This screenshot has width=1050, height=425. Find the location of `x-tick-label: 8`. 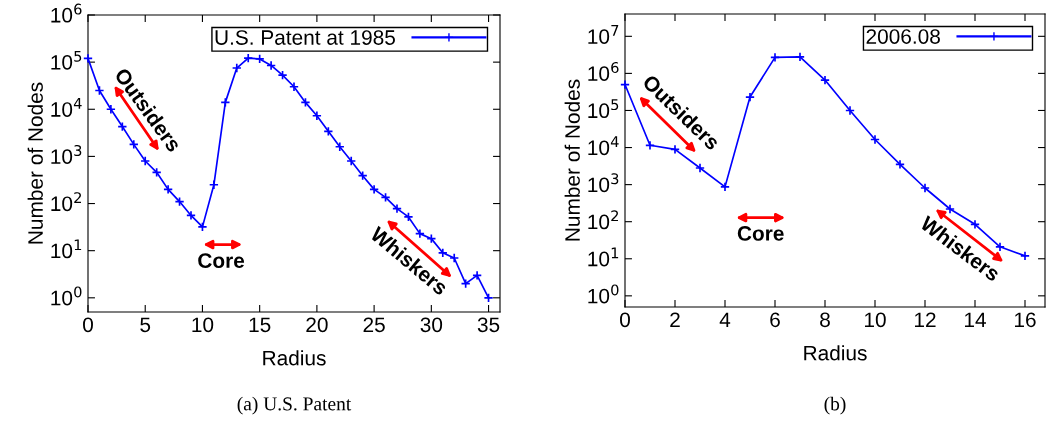

x-tick-label: 8 is located at coordinates (825, 320).